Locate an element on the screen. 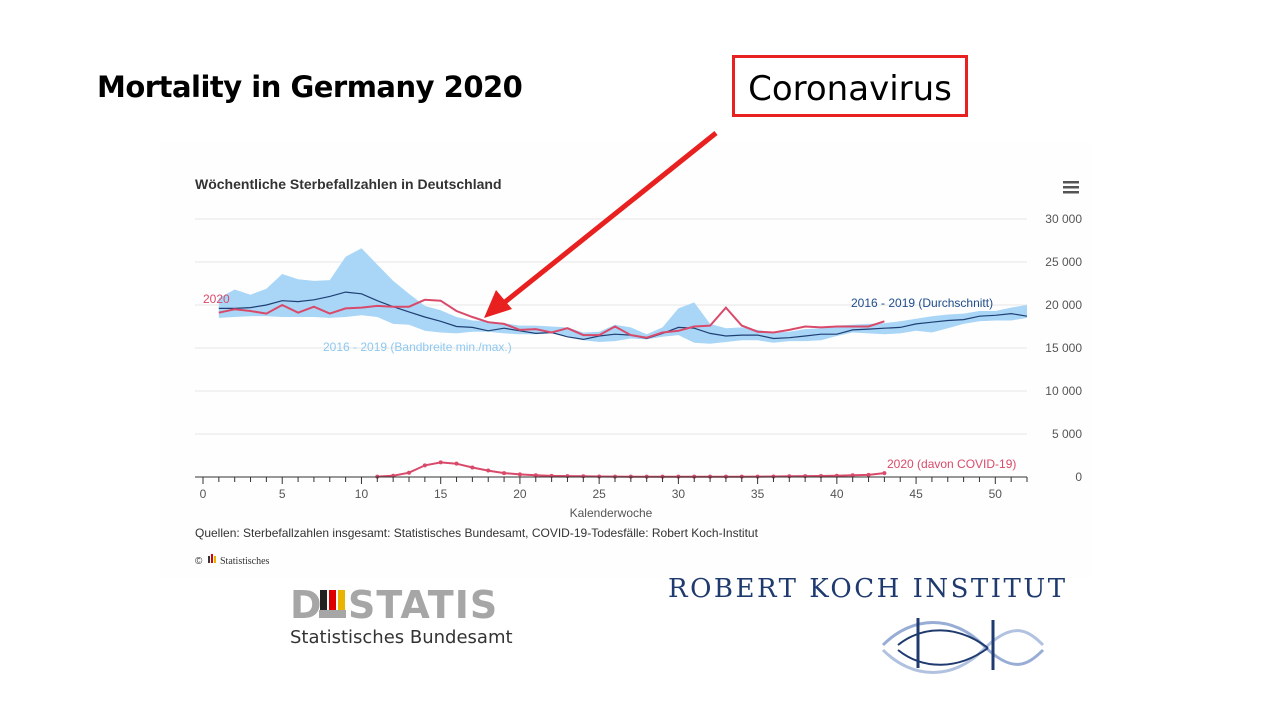  band-area is located at coordinates (623, 296).